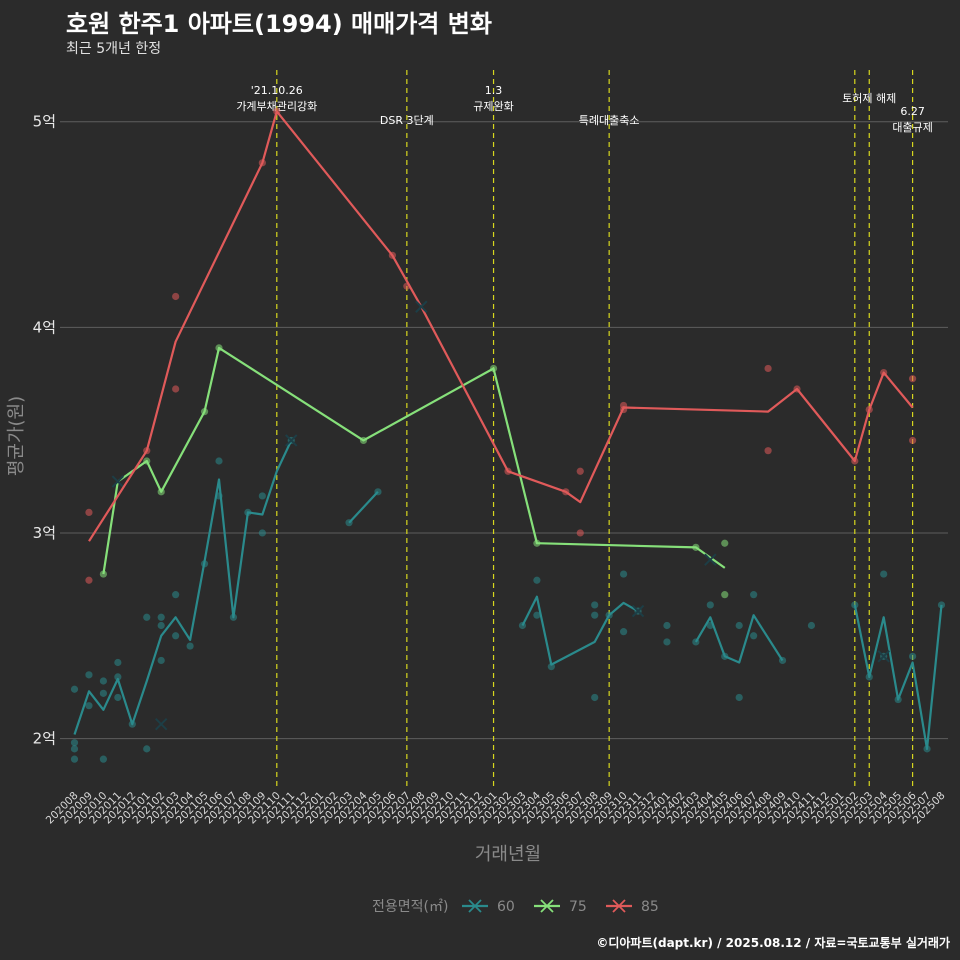 The height and width of the screenshot is (960, 960). What do you see at coordinates (114, 49) in the screenshot?
I see `chart-subtitle: 최근 5개년 한정` at bounding box center [114, 49].